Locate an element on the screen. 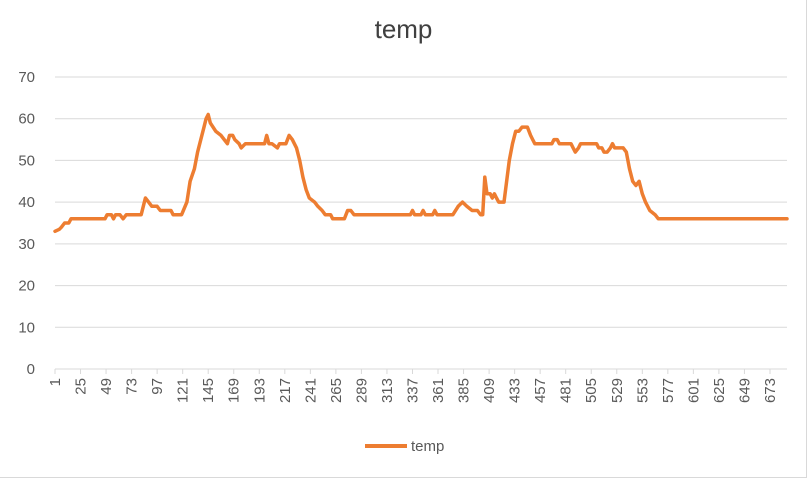 Image resolution: width=807 pixels, height=478 pixels. y-tick-label: 40 is located at coordinates (26, 202).